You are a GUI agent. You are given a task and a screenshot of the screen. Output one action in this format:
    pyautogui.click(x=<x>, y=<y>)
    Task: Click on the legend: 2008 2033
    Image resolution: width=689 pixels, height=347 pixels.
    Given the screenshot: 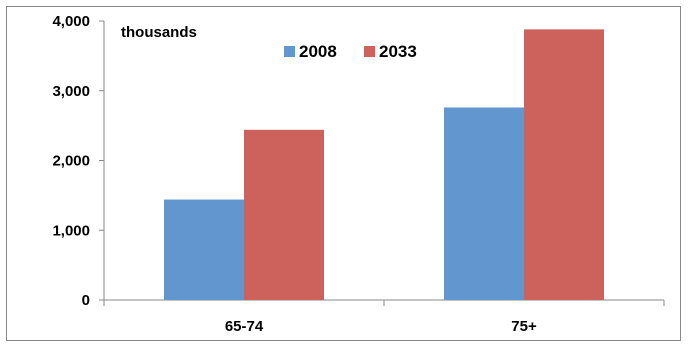 What is the action you would take?
    pyautogui.click(x=350, y=51)
    